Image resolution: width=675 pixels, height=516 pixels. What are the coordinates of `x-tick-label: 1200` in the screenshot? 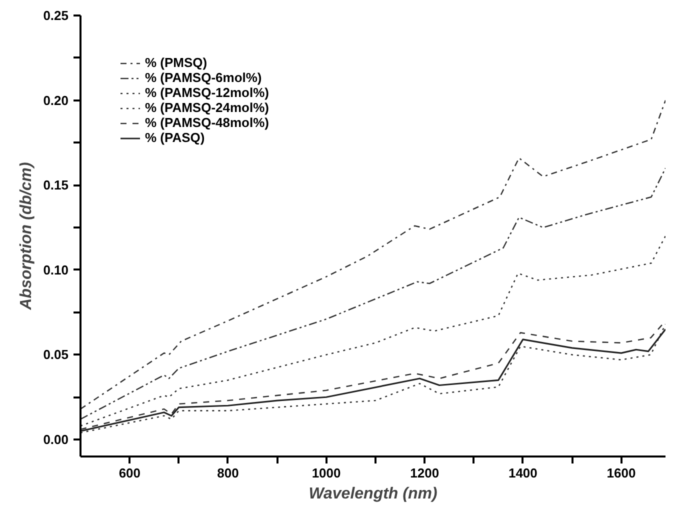 It's located at (425, 473).